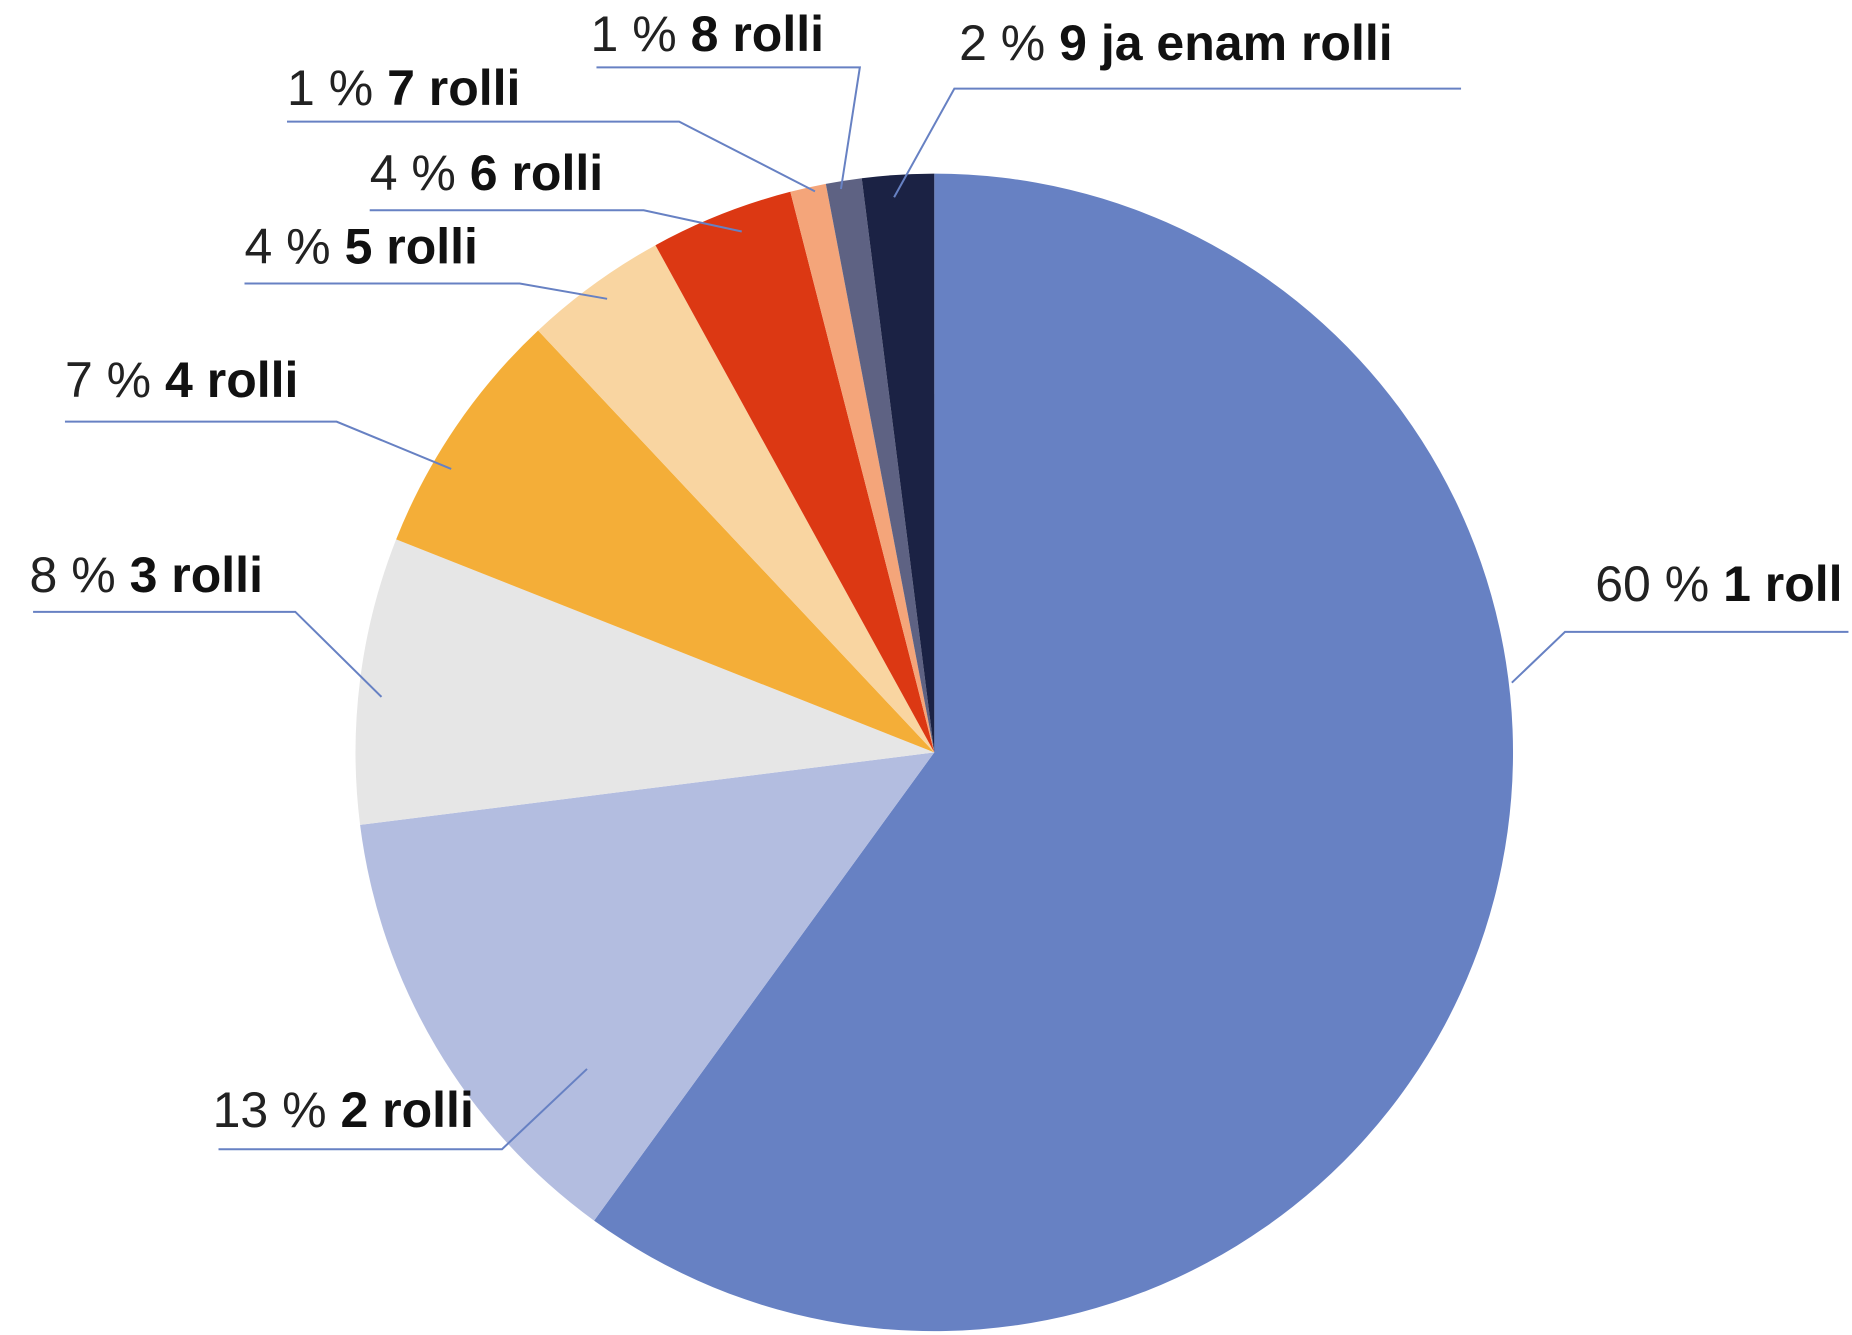 The height and width of the screenshot is (1335, 1852). Describe the element at coordinates (231, 380) in the screenshot. I see `category-label: 4 rolli` at that location.